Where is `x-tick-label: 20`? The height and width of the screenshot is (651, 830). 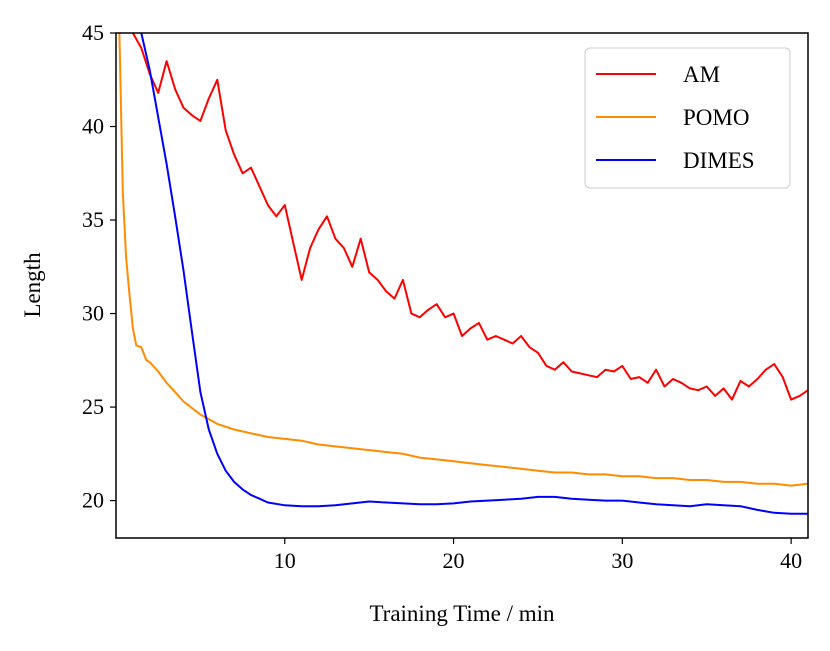
x-tick-label: 20 is located at coordinates (454, 560).